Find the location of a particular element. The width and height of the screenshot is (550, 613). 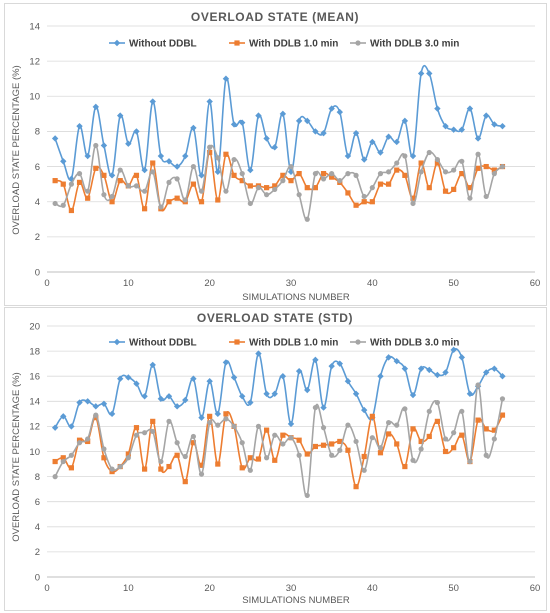

y-tick-label: 16 is located at coordinates (34, 377).